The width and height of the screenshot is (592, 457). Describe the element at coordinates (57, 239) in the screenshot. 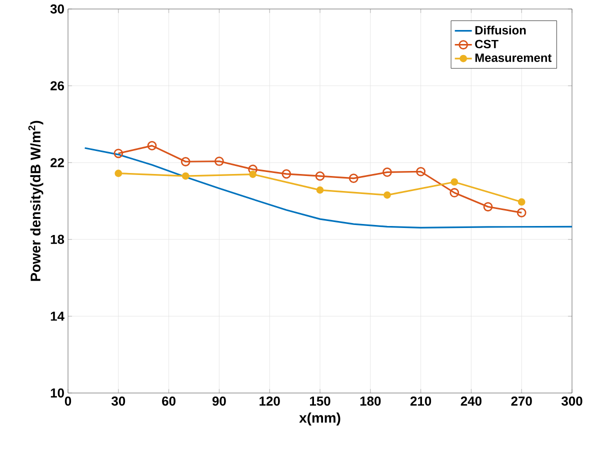

I see `y-tick-label: 18` at that location.